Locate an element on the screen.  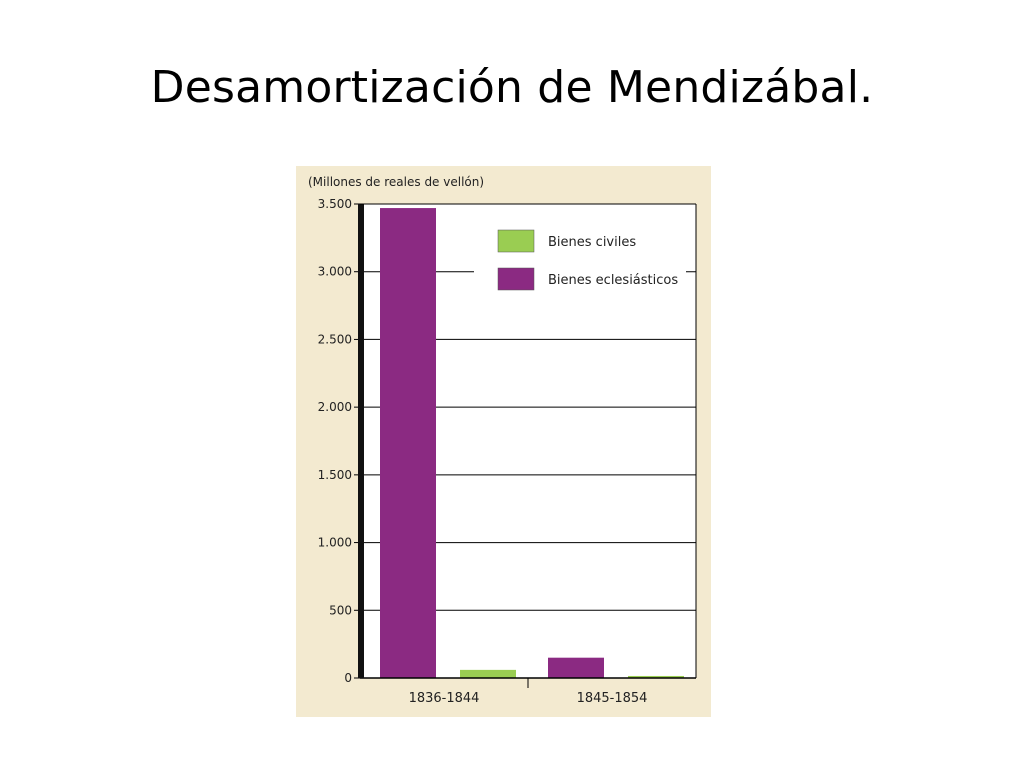
legend: Bienes civiles Bienes eclesiásticos is located at coordinates (580, 257).